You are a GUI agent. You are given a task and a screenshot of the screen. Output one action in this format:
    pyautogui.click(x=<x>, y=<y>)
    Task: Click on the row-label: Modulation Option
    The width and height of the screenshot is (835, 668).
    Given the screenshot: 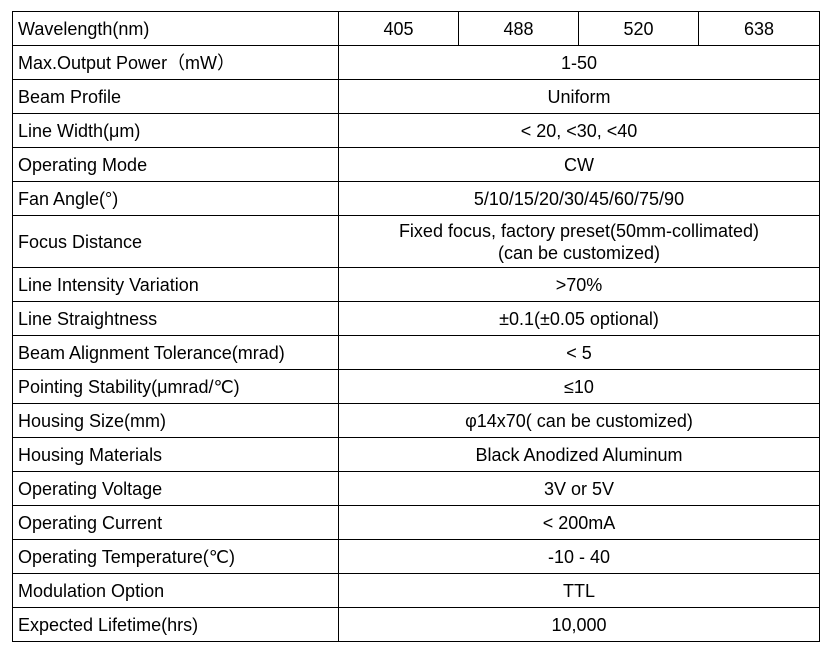 What is the action you would take?
    pyautogui.click(x=175, y=590)
    